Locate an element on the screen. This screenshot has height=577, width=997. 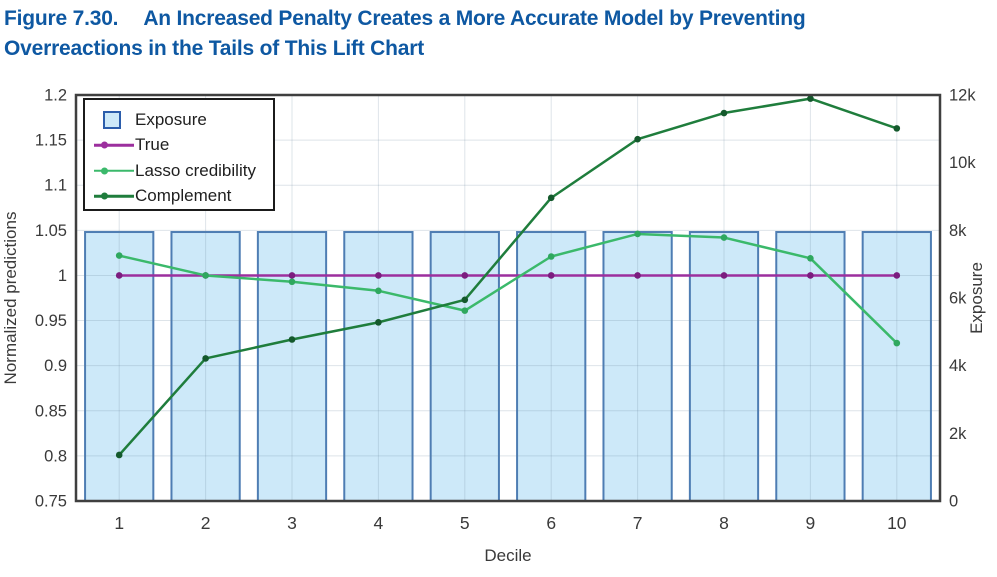
exposure-bar is located at coordinates (378, 366).